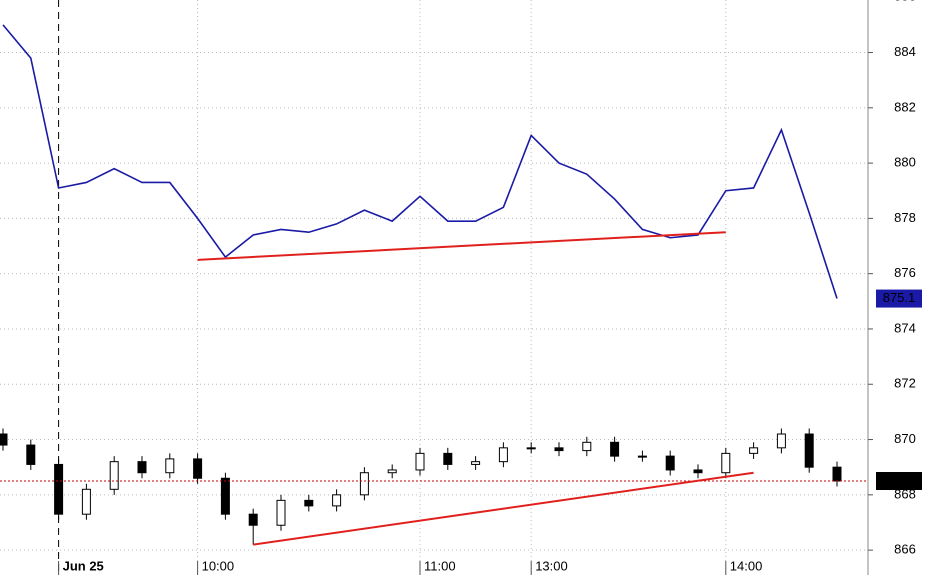  I want to click on y-tick-label: 870, so click(905, 438).